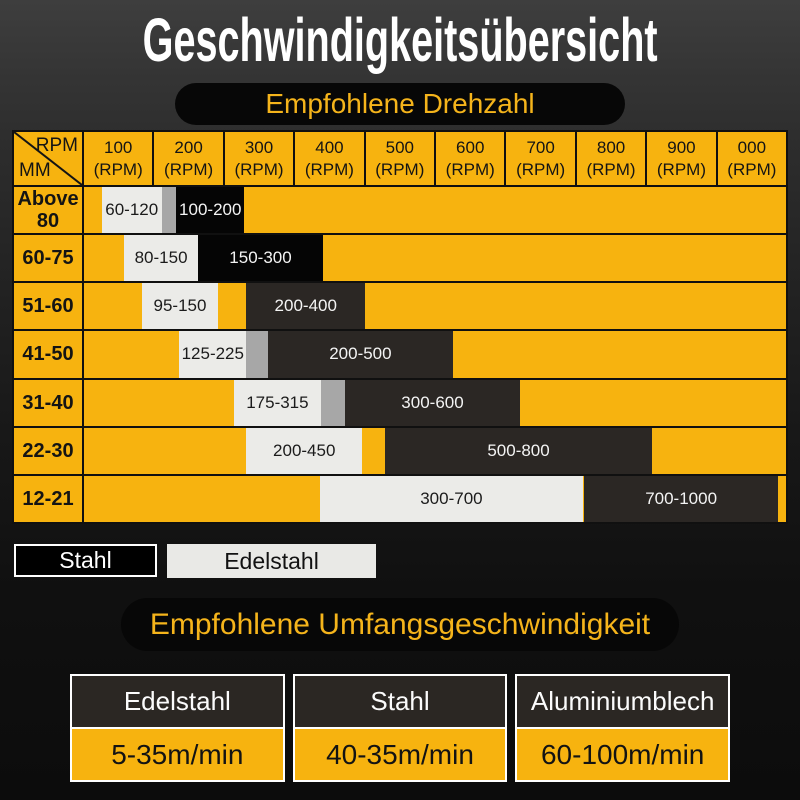 The height and width of the screenshot is (800, 800). Describe the element at coordinates (177, 754) in the screenshot. I see `speed-card-value: 5-35m/min` at that location.